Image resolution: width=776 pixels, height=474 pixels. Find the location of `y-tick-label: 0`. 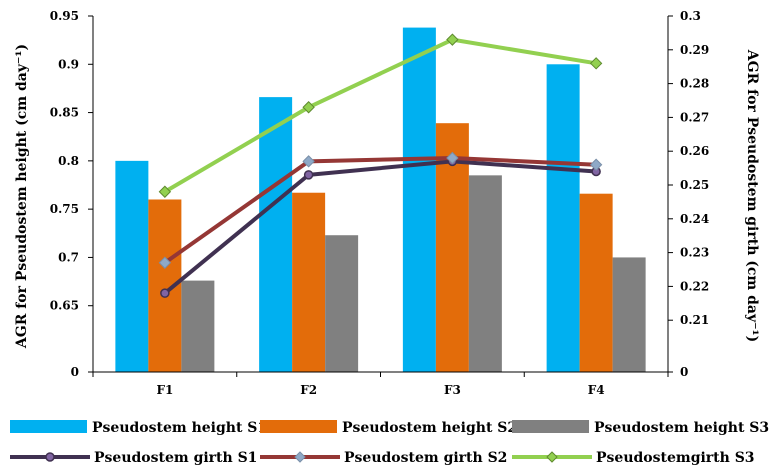

y-tick-label: 0 is located at coordinates (75, 372).